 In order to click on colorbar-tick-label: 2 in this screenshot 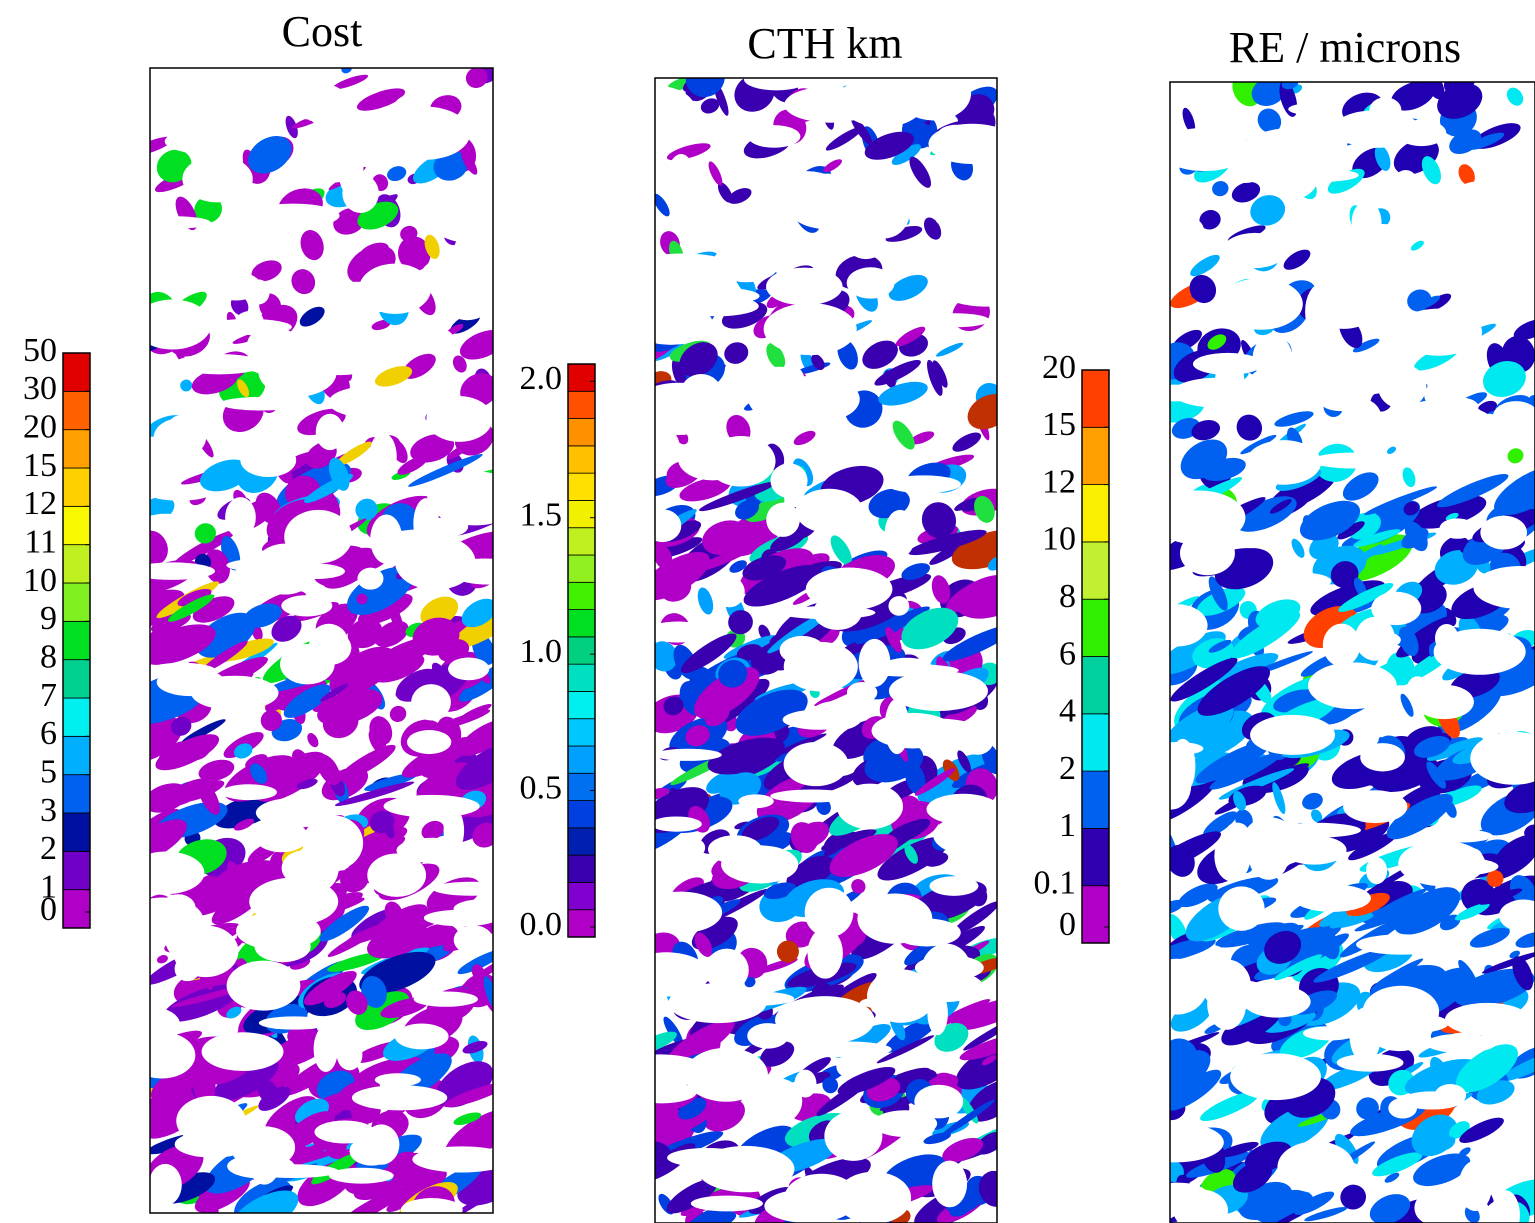, I will do `click(1067, 768)`.